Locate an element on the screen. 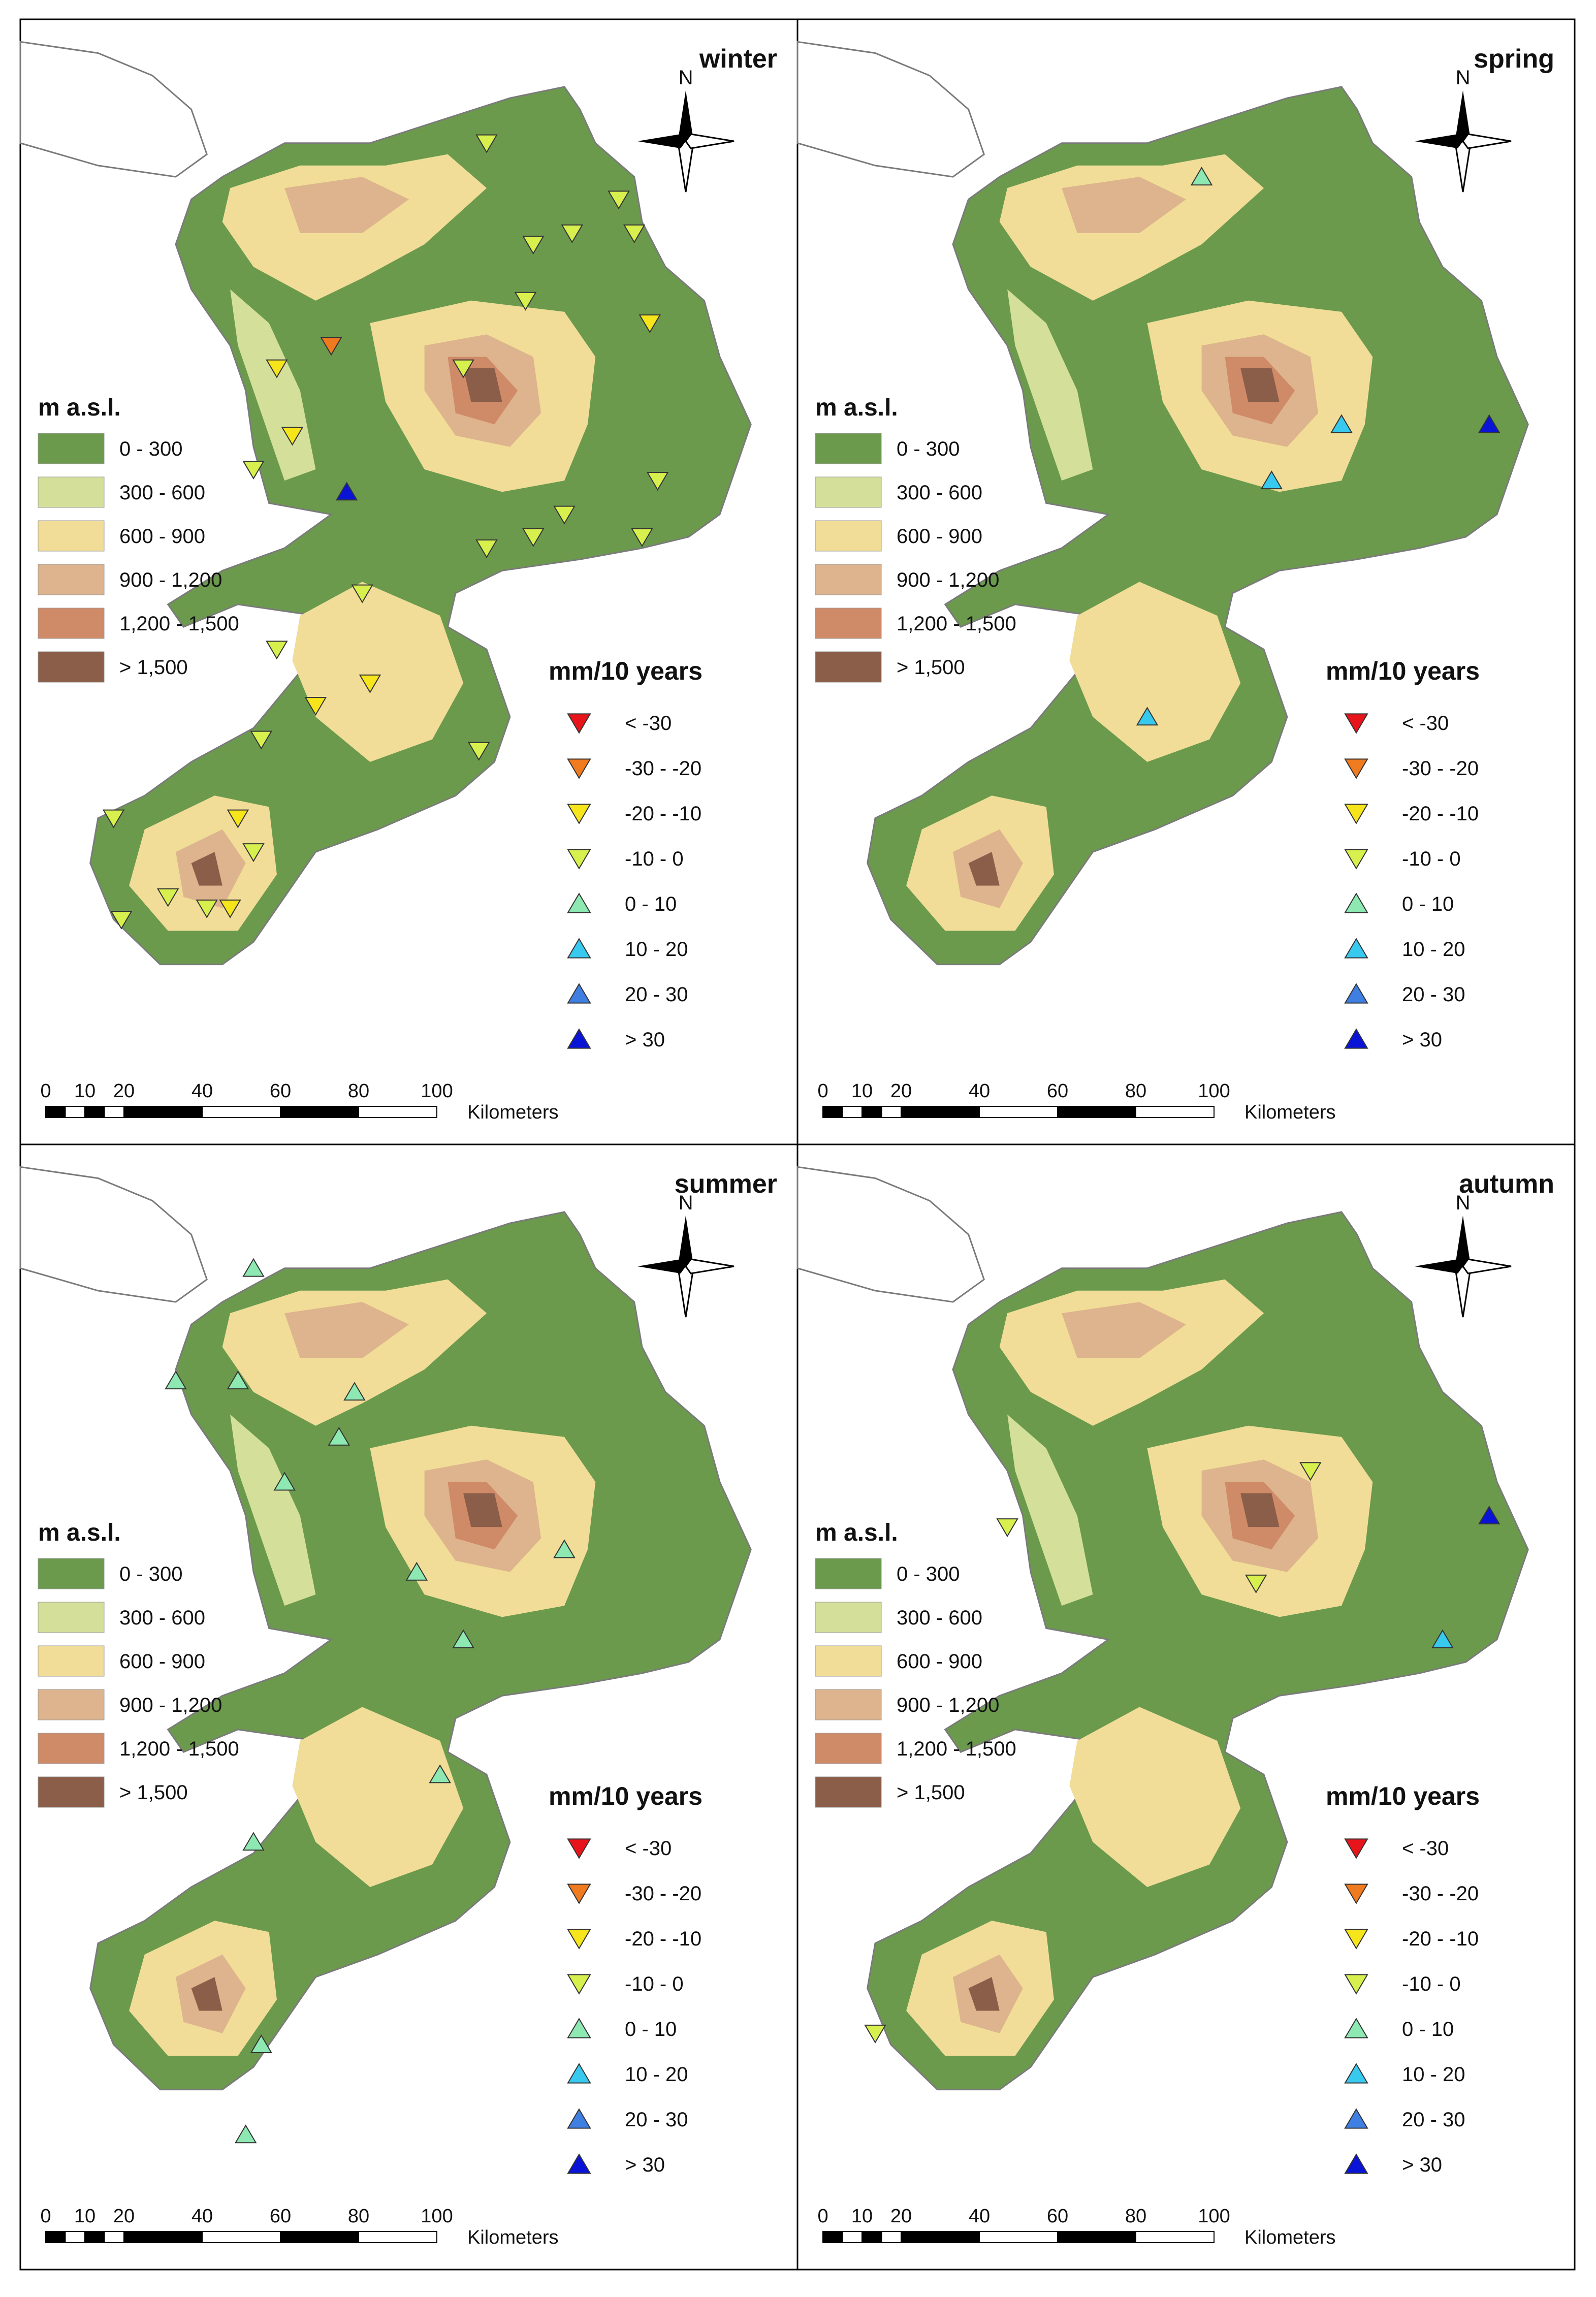  compass-rose-icon: N is located at coordinates (686, 130).